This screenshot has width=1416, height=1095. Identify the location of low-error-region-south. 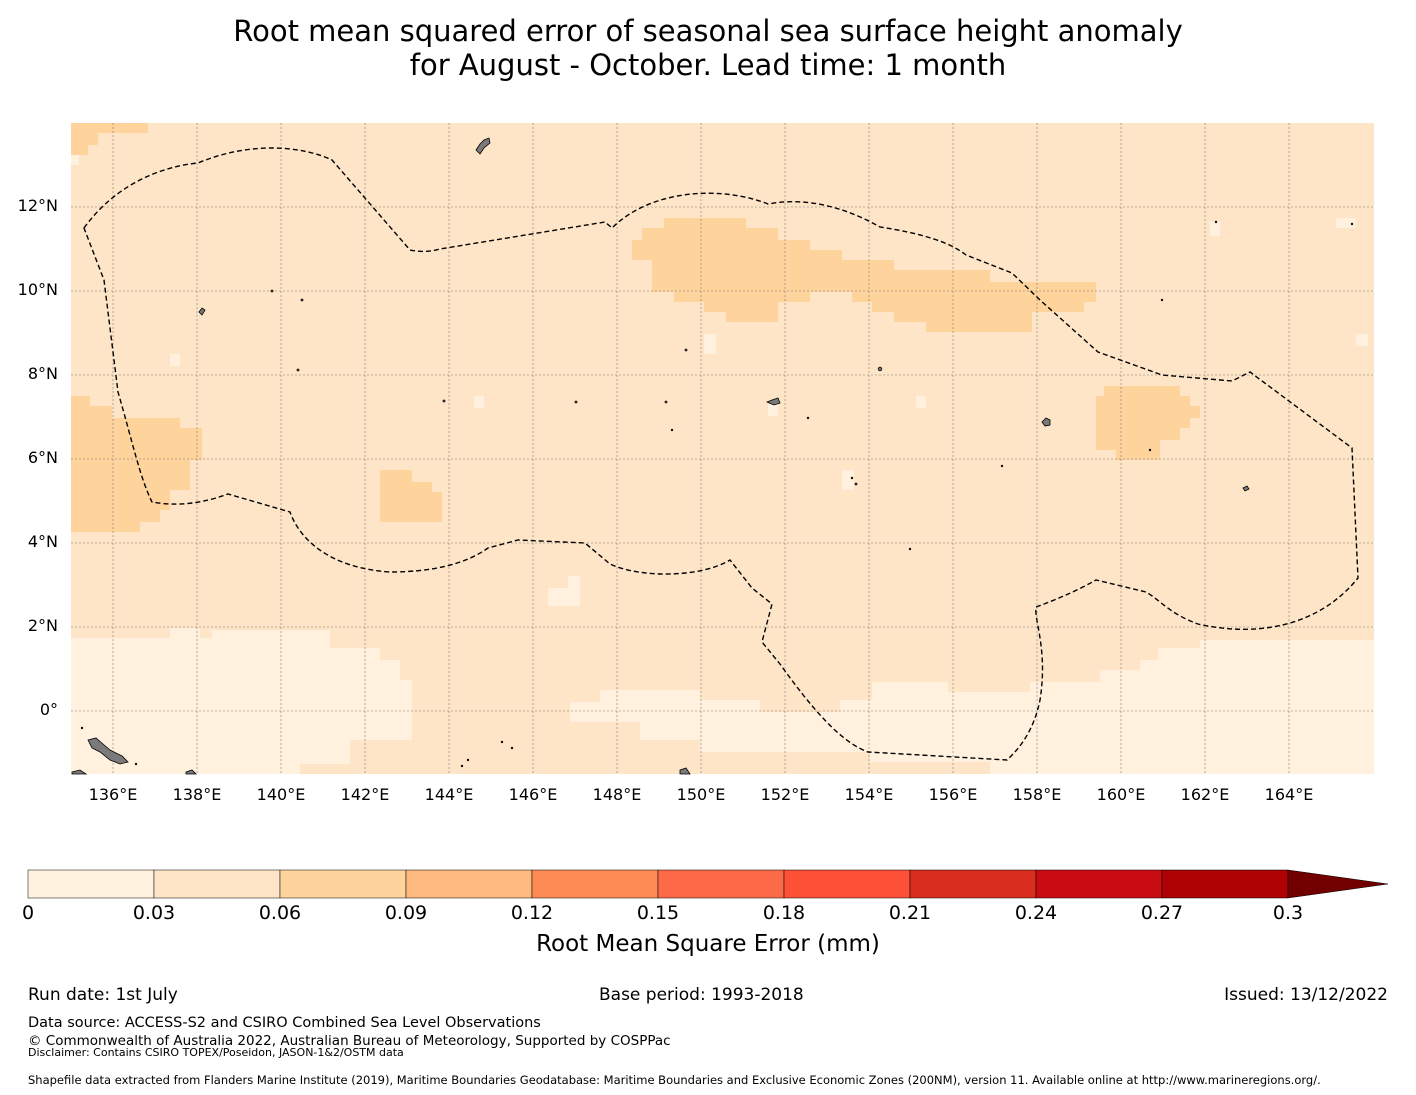
(241, 701).